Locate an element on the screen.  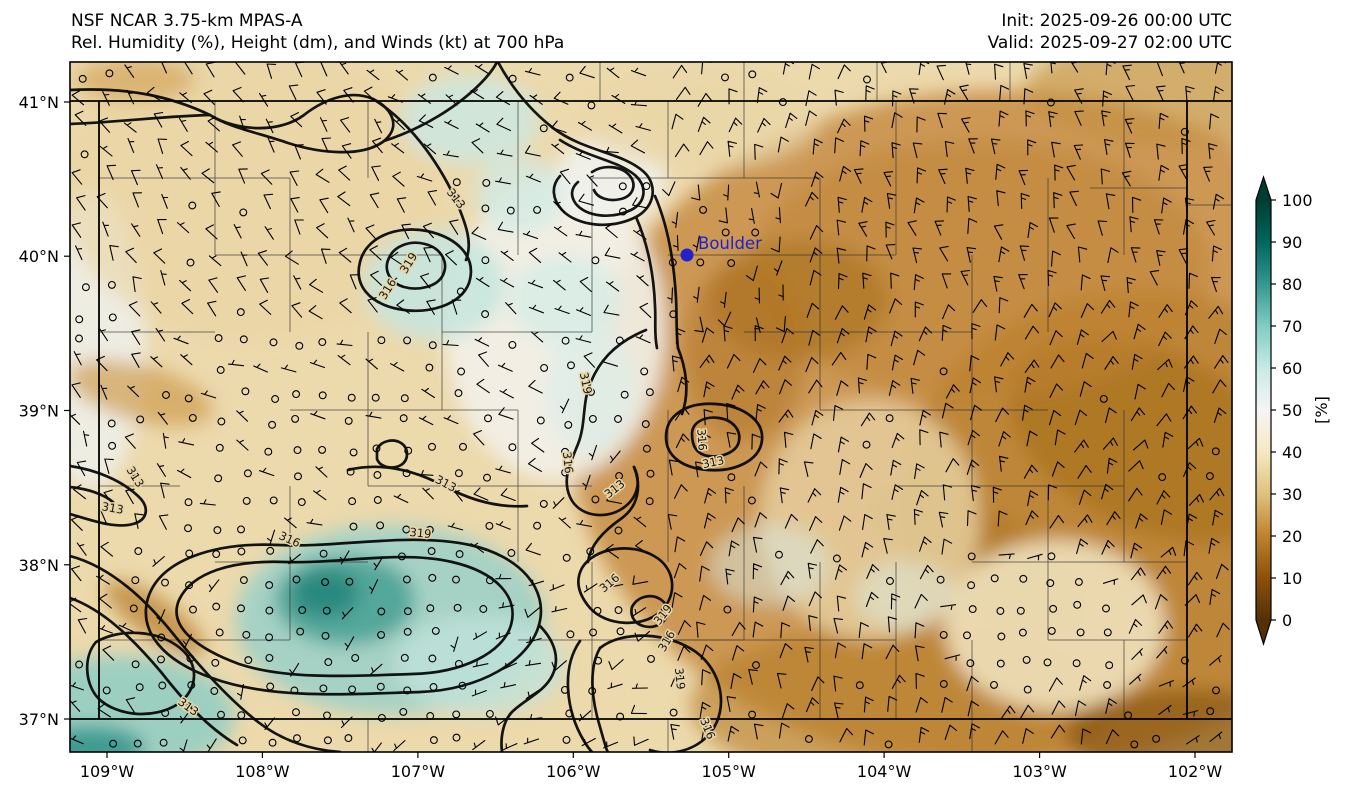
colorbar-tick-label: 0 is located at coordinates (1287, 620).